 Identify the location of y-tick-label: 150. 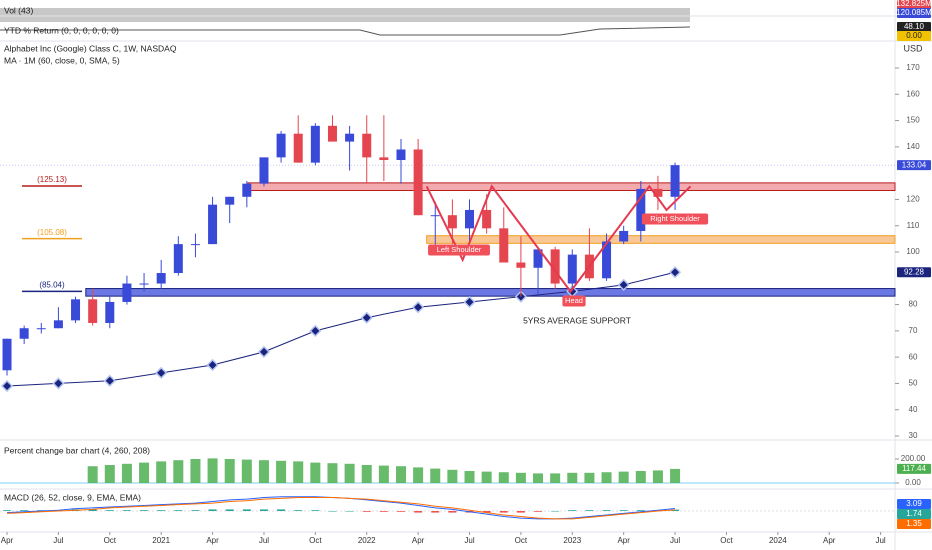
(913, 120).